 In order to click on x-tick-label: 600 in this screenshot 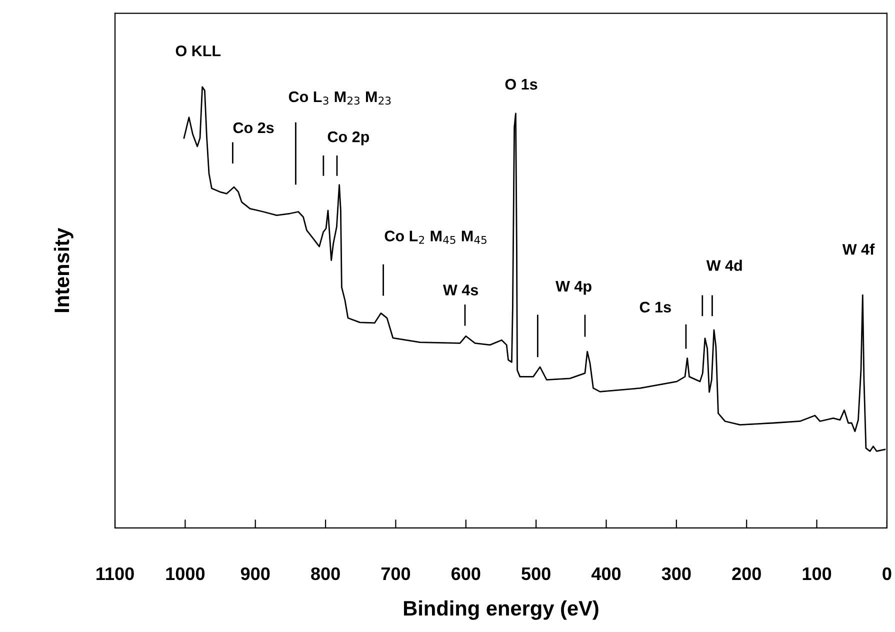, I will do `click(465, 573)`.